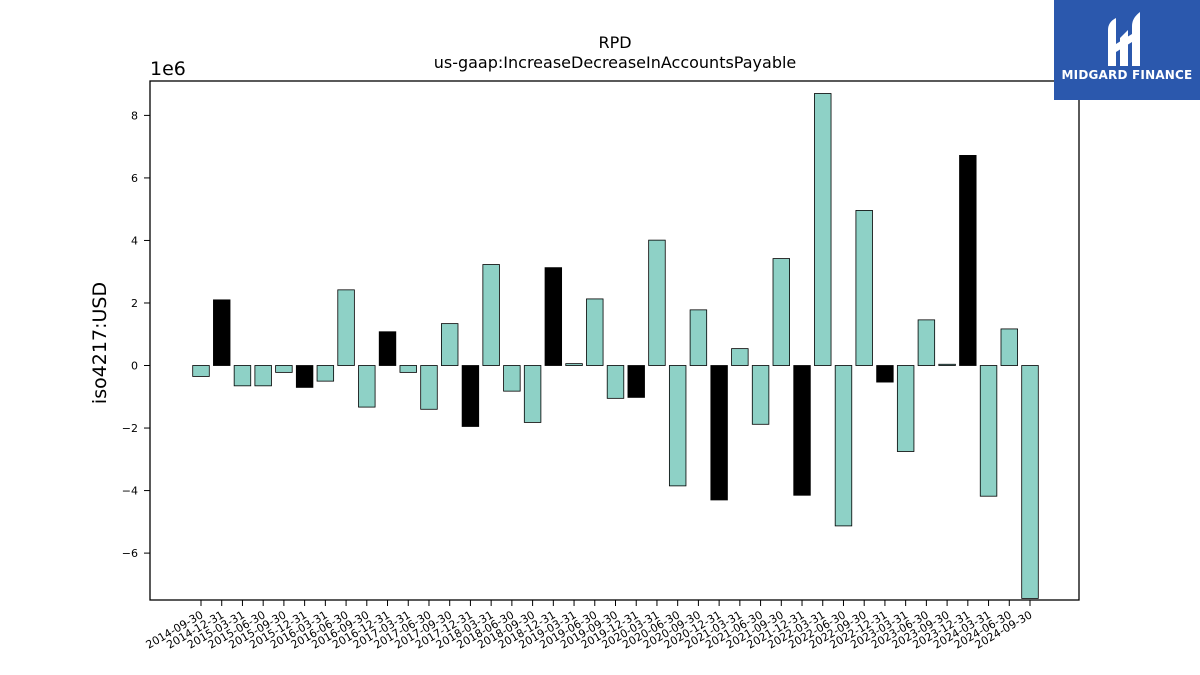 The image size is (1200, 675). What do you see at coordinates (1127, 75) in the screenshot?
I see `logo-text: MIDGARD FINANCE` at bounding box center [1127, 75].